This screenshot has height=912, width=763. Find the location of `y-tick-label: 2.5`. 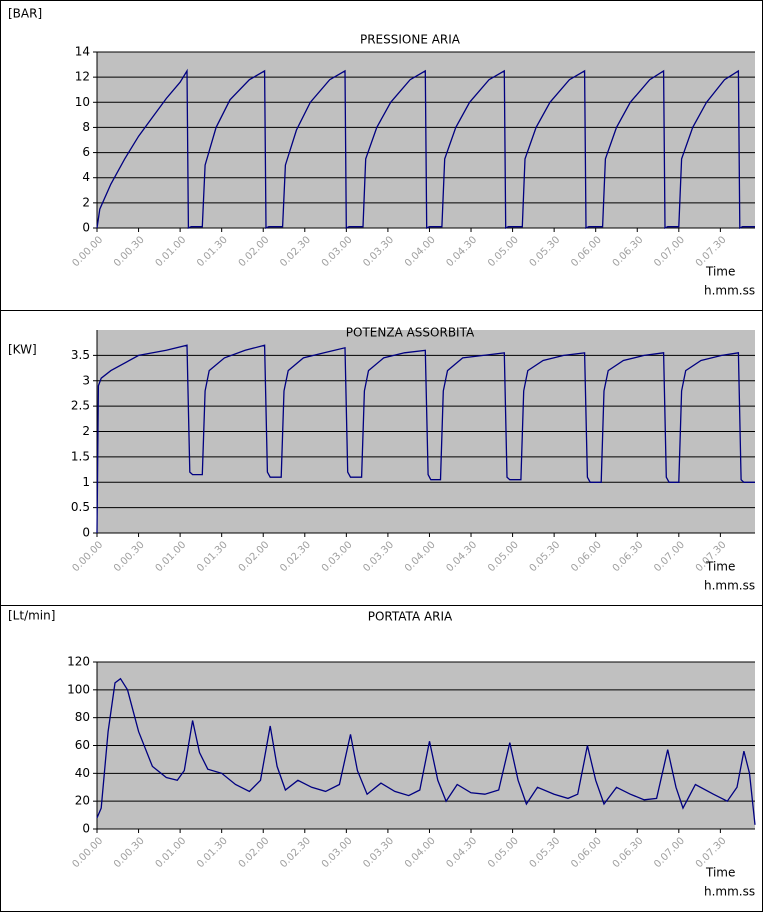

y-tick-label: 2.5 is located at coordinates (80, 406).